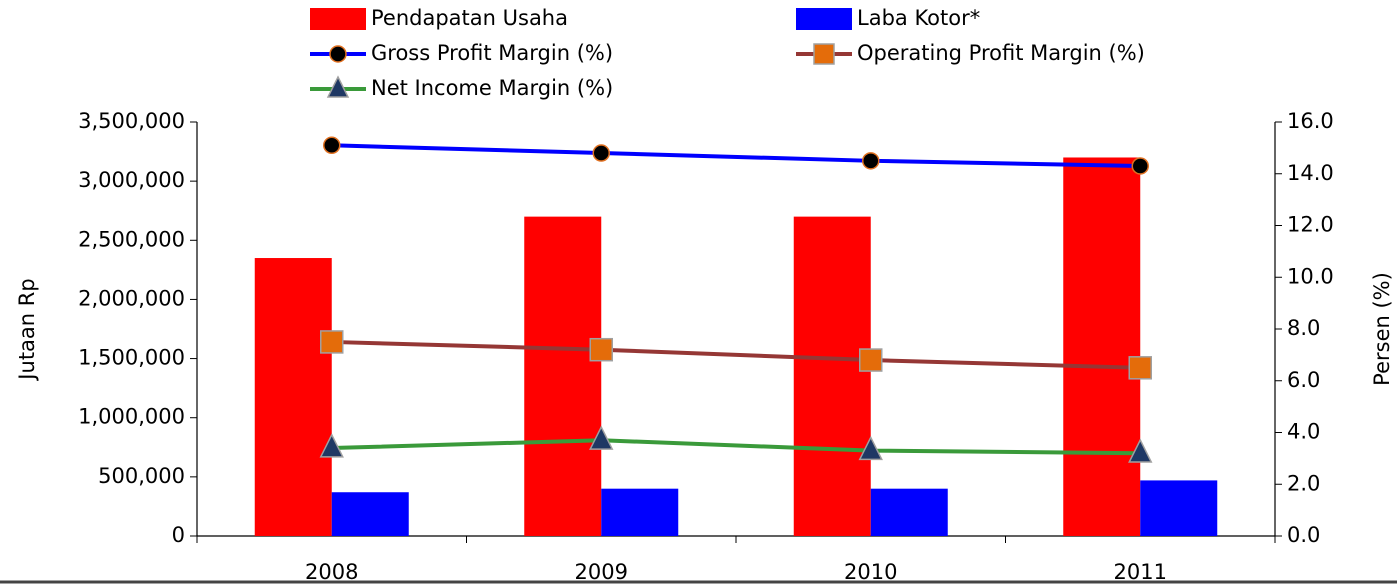 This screenshot has height=584, width=1397. Describe the element at coordinates (131, 121) in the screenshot. I see `y-tick-label: 3,500,000` at that location.